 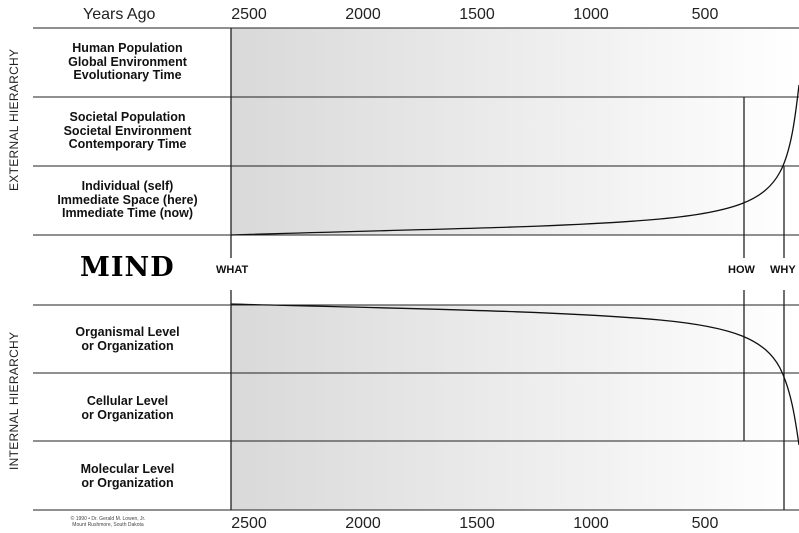 I want to click on row-line: Societal Population, so click(x=127, y=117).